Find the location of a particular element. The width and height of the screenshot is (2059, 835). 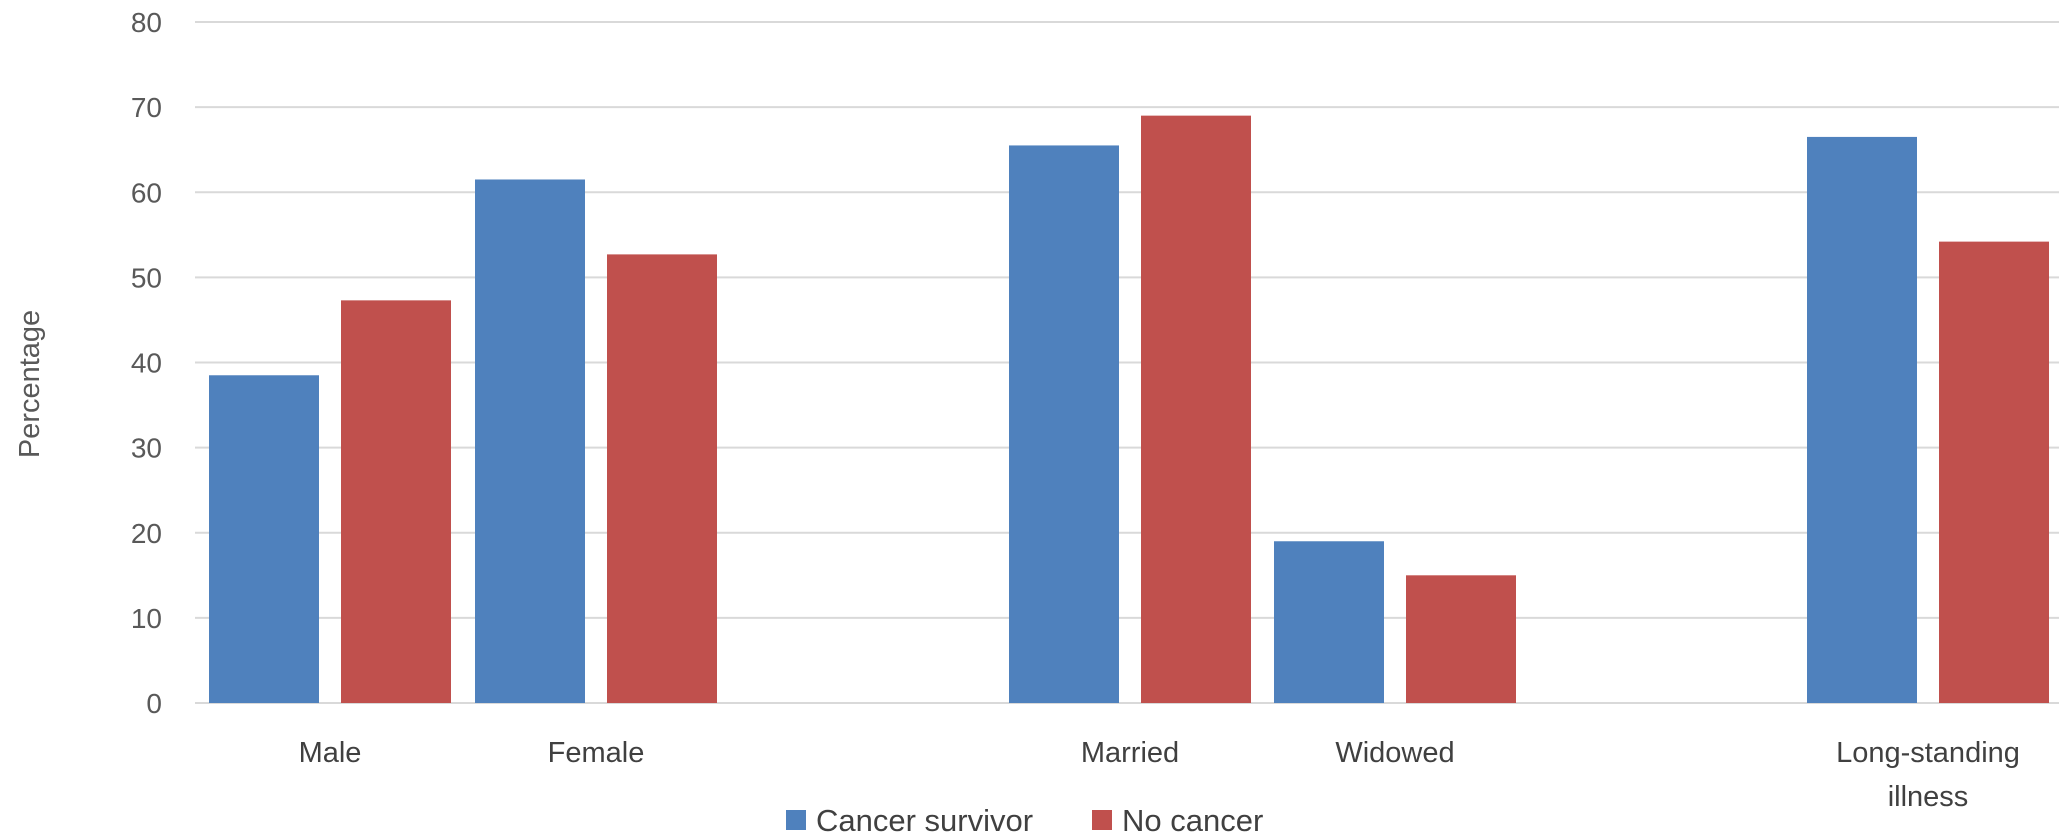

y-tick-label: 50 is located at coordinates (146, 277).